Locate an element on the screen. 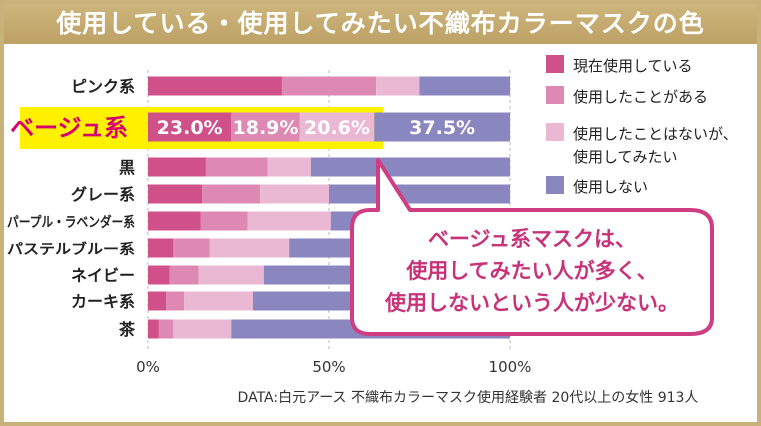 This screenshot has width=761, height=426. callout-text: 使用しないという人が少ない。 is located at coordinates (531, 303).